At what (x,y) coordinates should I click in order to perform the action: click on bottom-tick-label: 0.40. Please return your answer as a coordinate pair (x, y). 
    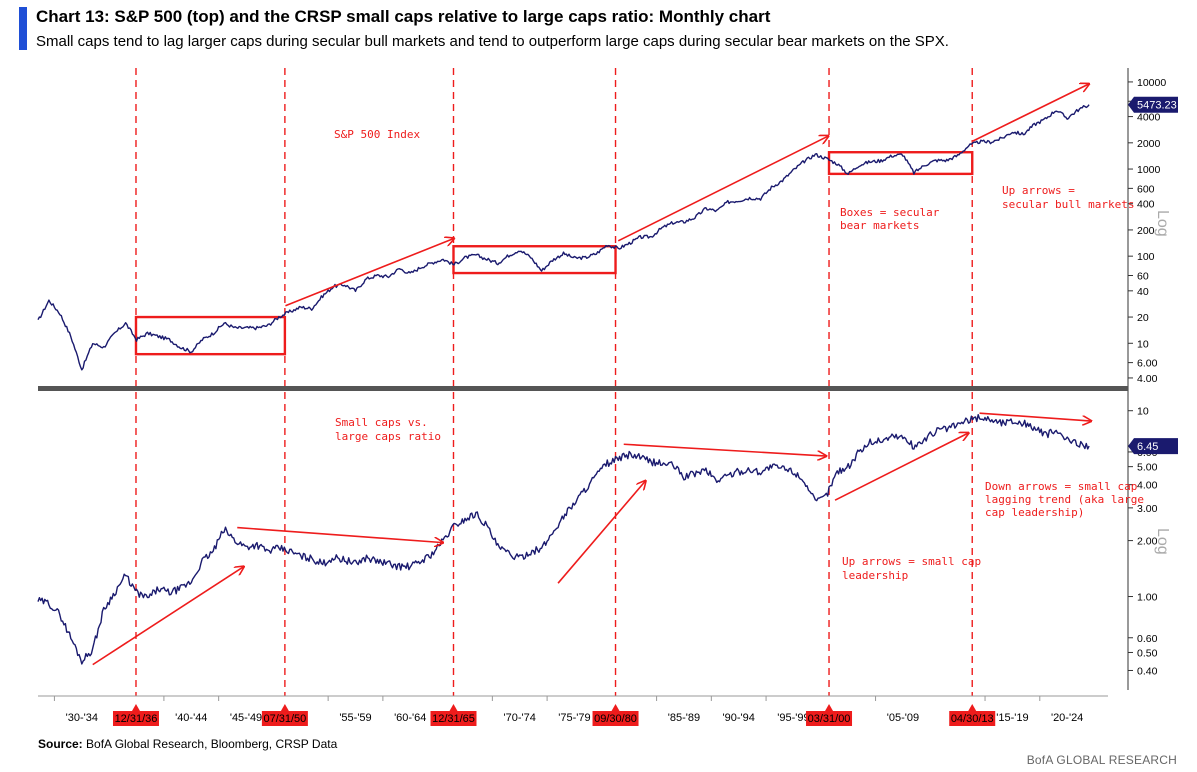
    Looking at the image, I should click on (1147, 671).